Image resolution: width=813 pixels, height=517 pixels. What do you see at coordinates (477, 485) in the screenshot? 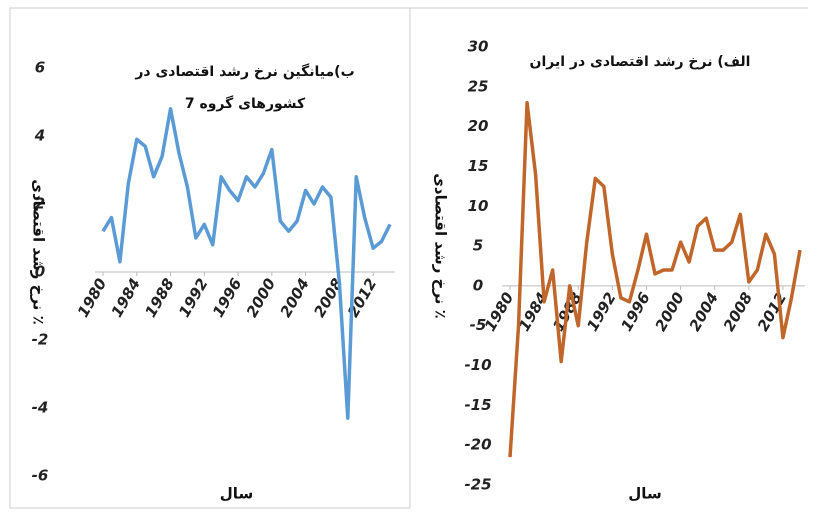
I see `y-tick-label: -25` at bounding box center [477, 485].